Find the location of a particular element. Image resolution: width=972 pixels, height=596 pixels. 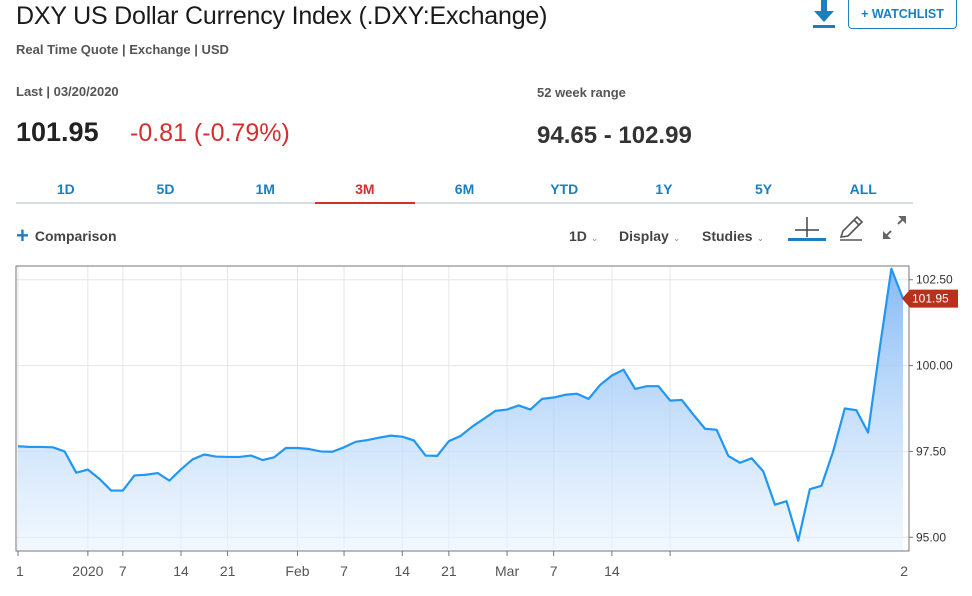

pencil-icon is located at coordinates (852, 228).